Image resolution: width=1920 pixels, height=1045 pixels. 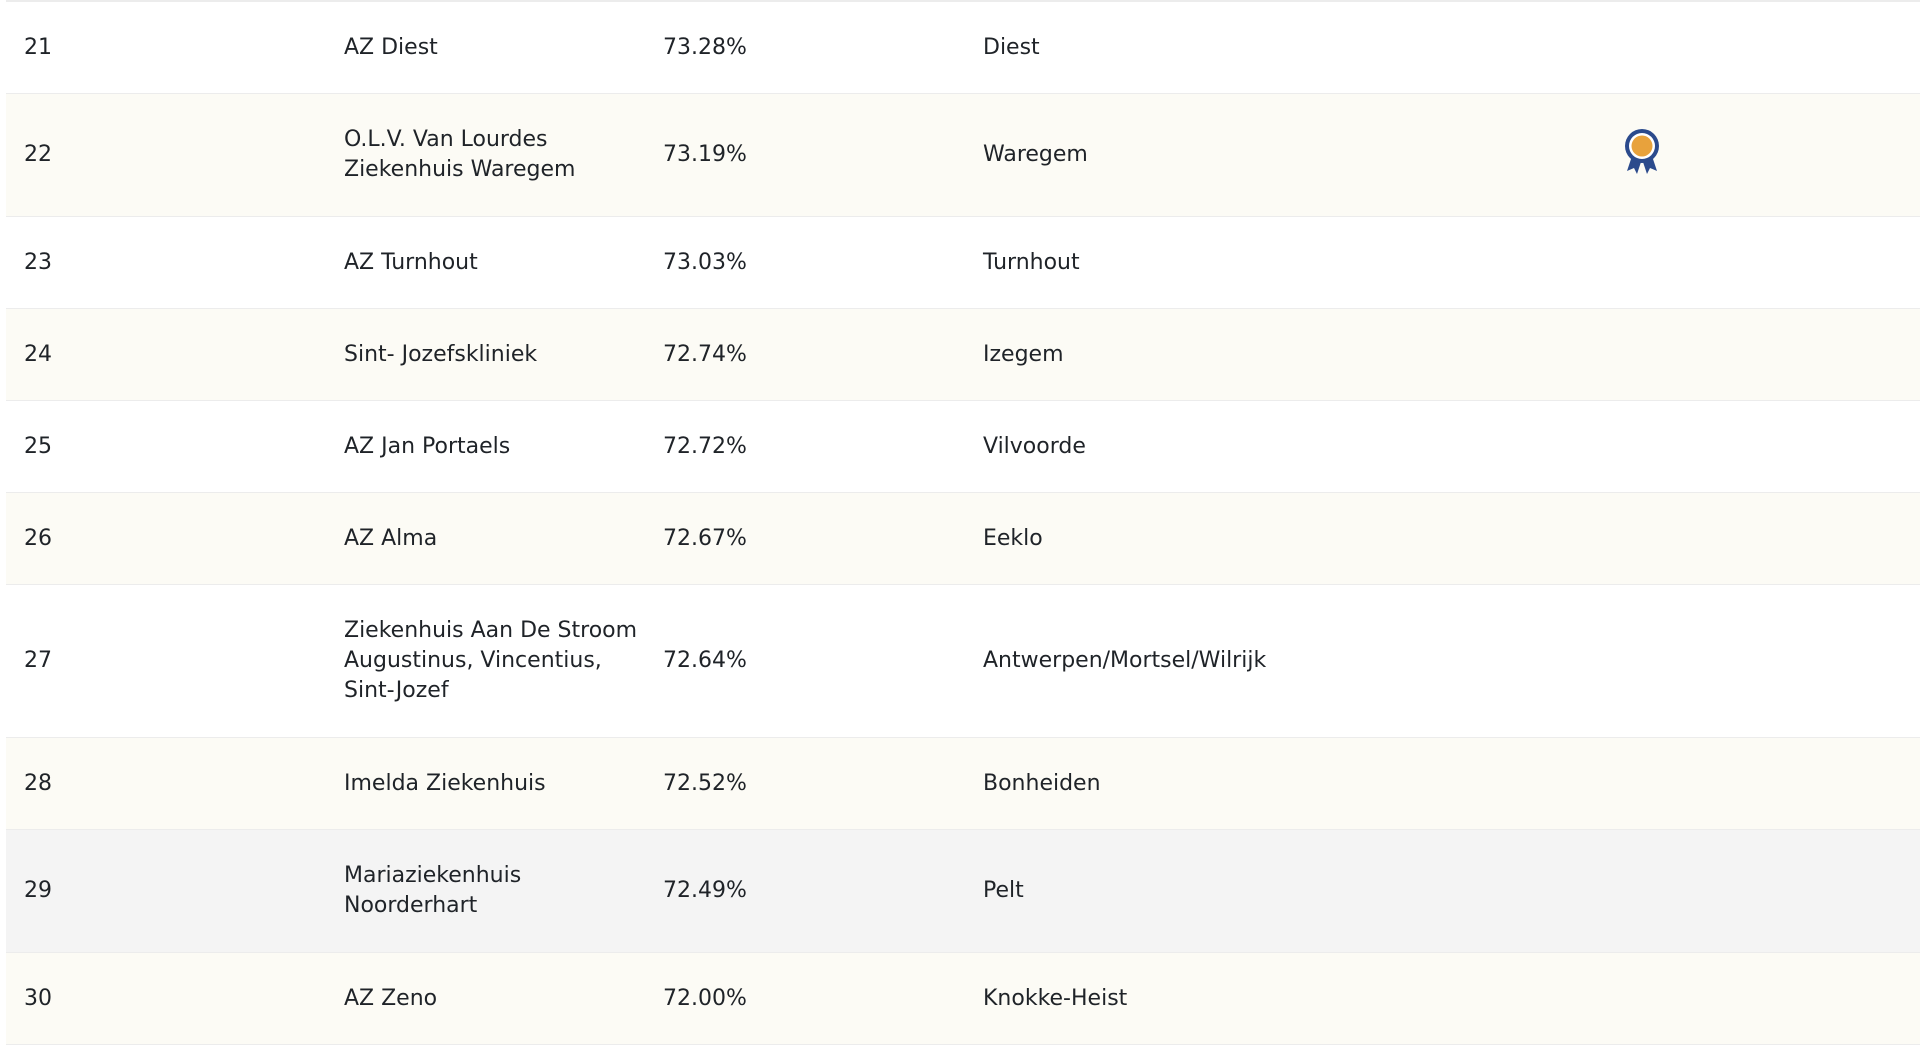 I want to click on hospital-name-cell: O.L.V. Van Lourdes Ziekenhuis Waregem, so click(x=460, y=154).